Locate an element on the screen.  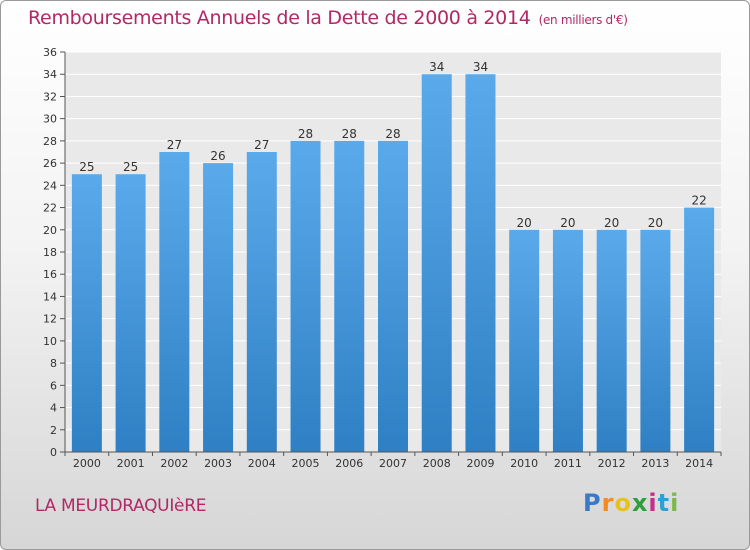
x-tick-label: 2013 is located at coordinates (655, 463).